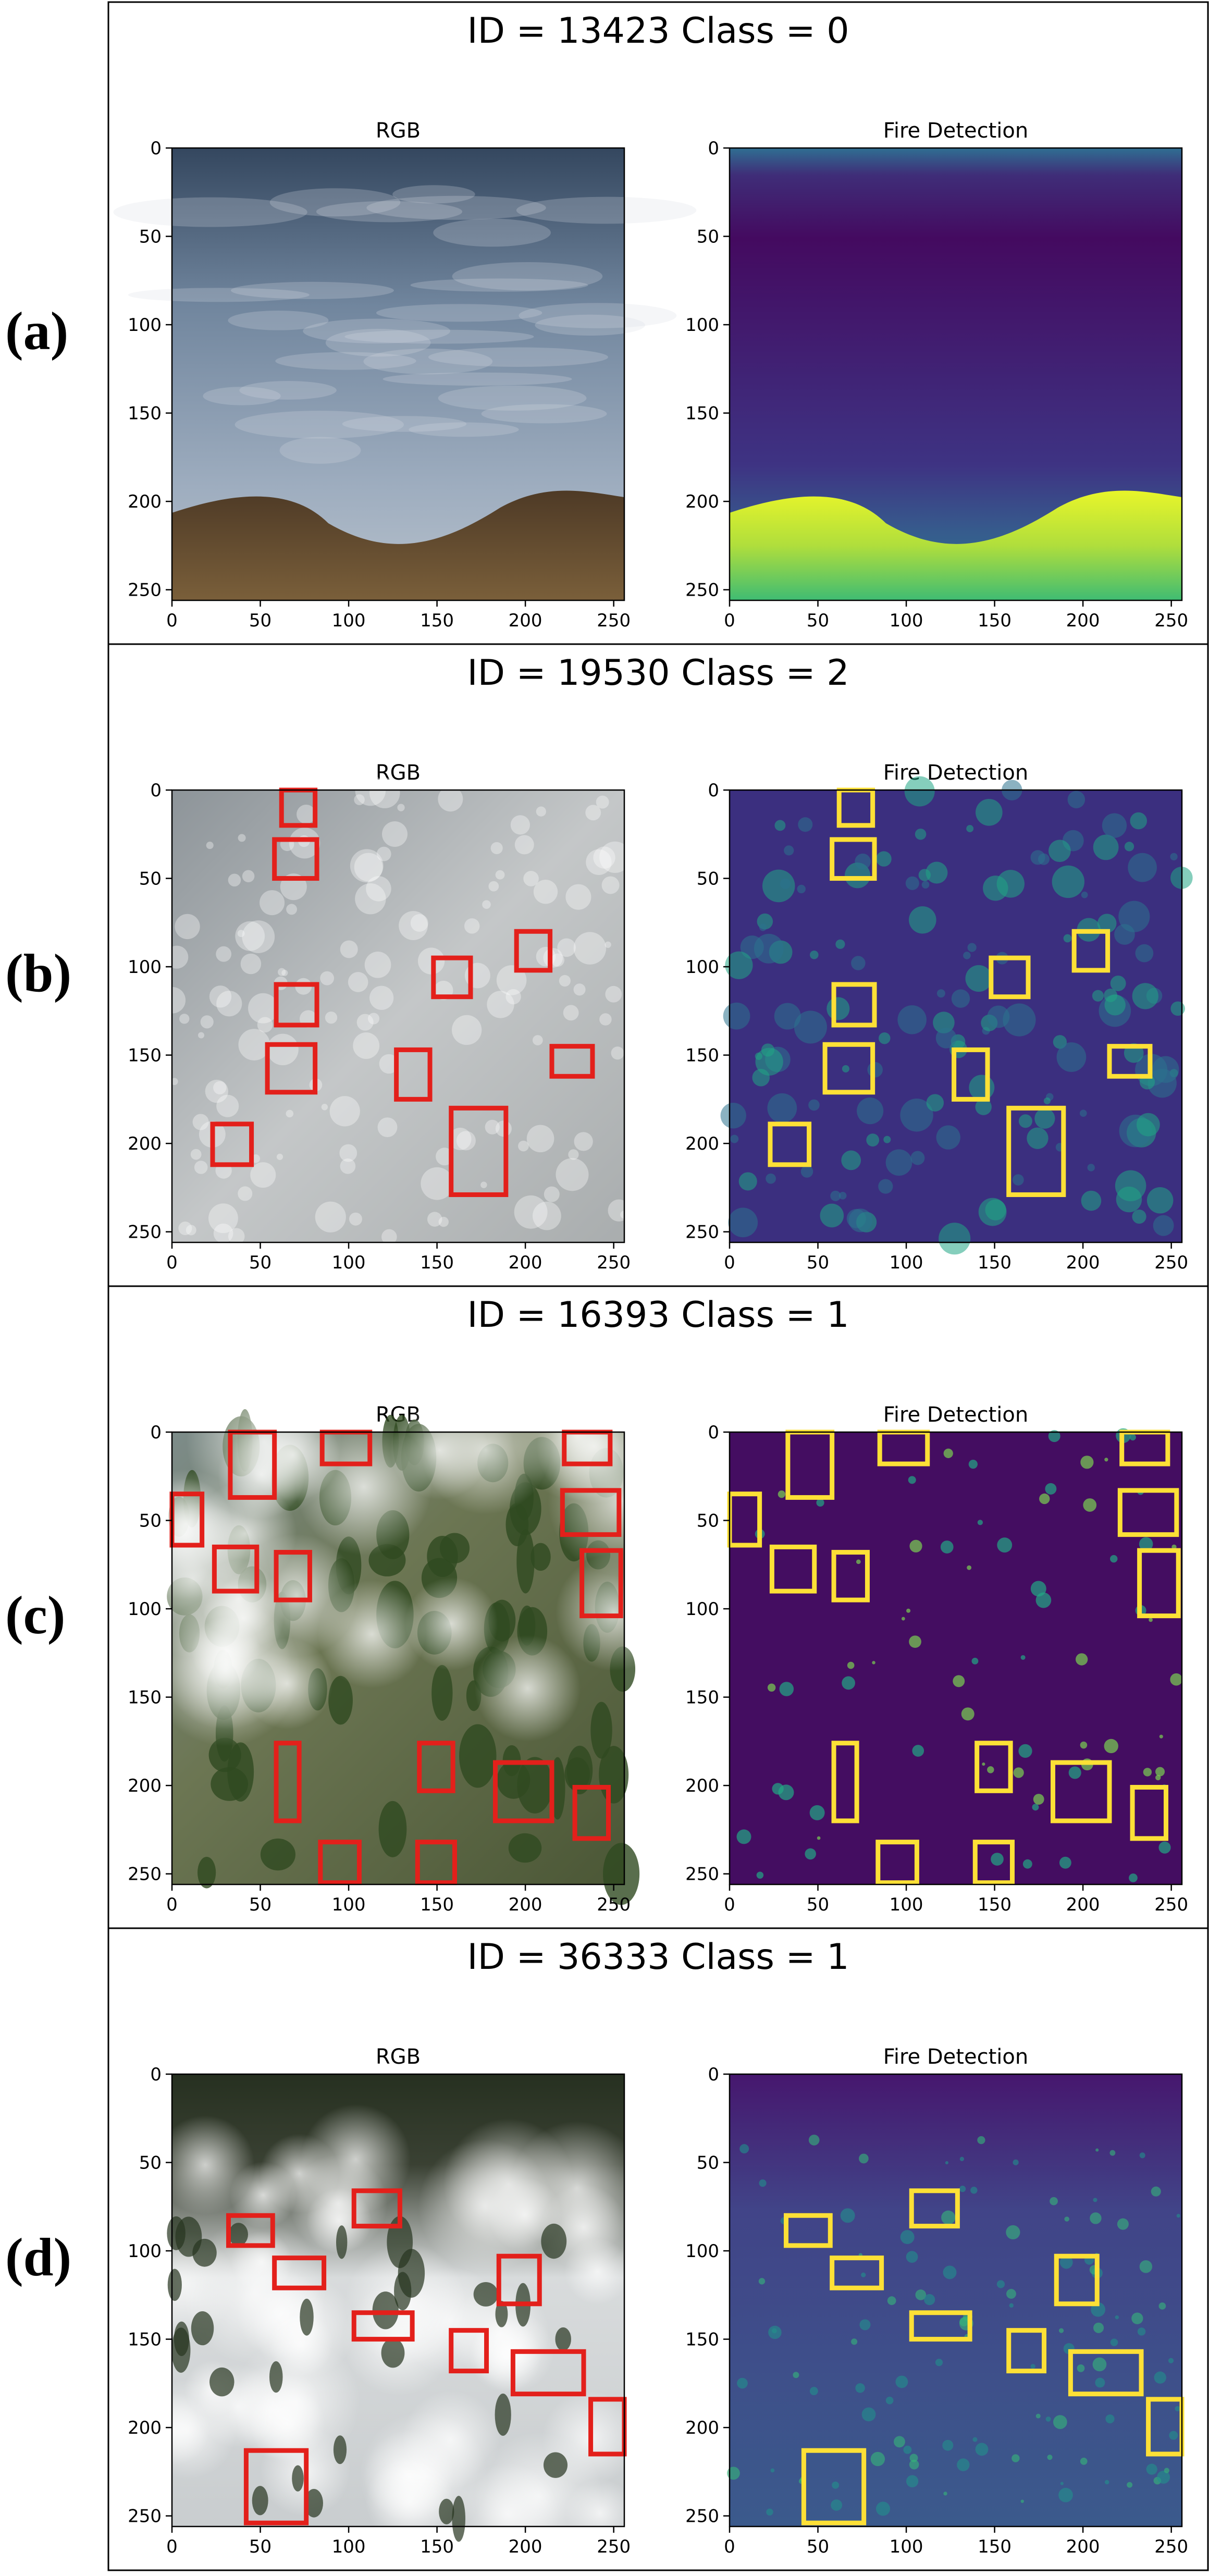 This screenshot has height=2576, width=1209. What do you see at coordinates (702, 2340) in the screenshot?
I see `y-tick-label: 150` at bounding box center [702, 2340].